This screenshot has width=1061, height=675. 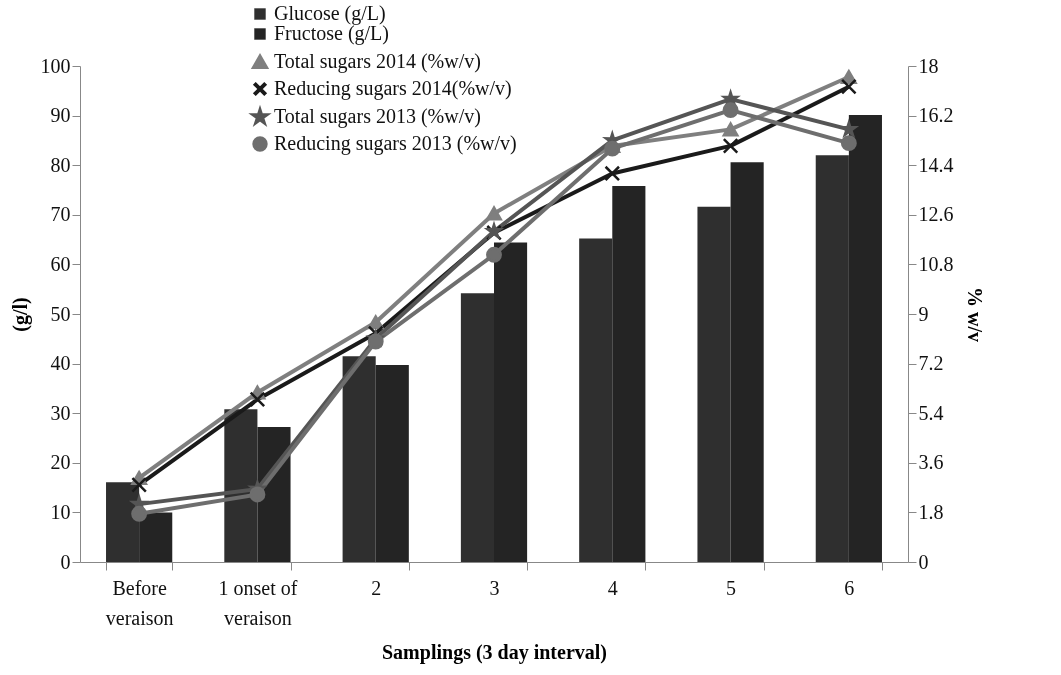 I want to click on y2-axis-title: % w/v, so click(x=974, y=314).